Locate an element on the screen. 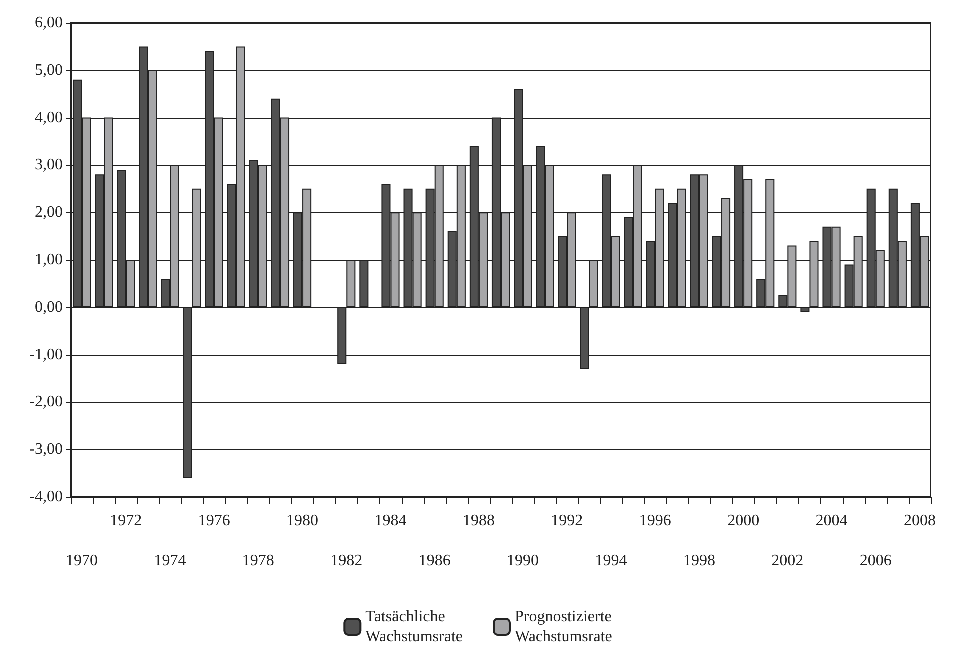  x-tick-label: 1972 is located at coordinates (126, 521).